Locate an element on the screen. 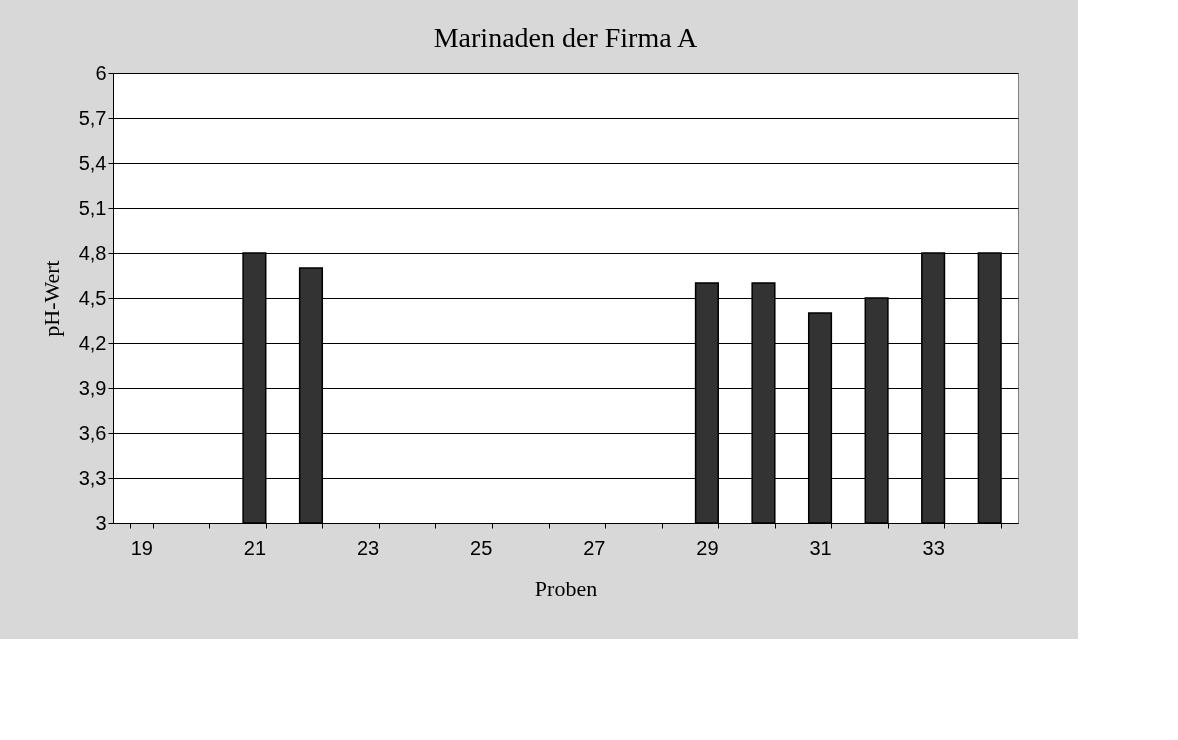 Image resolution: width=1178 pixels, height=740 pixels. y-tick-label: 3 is located at coordinates (101, 522).